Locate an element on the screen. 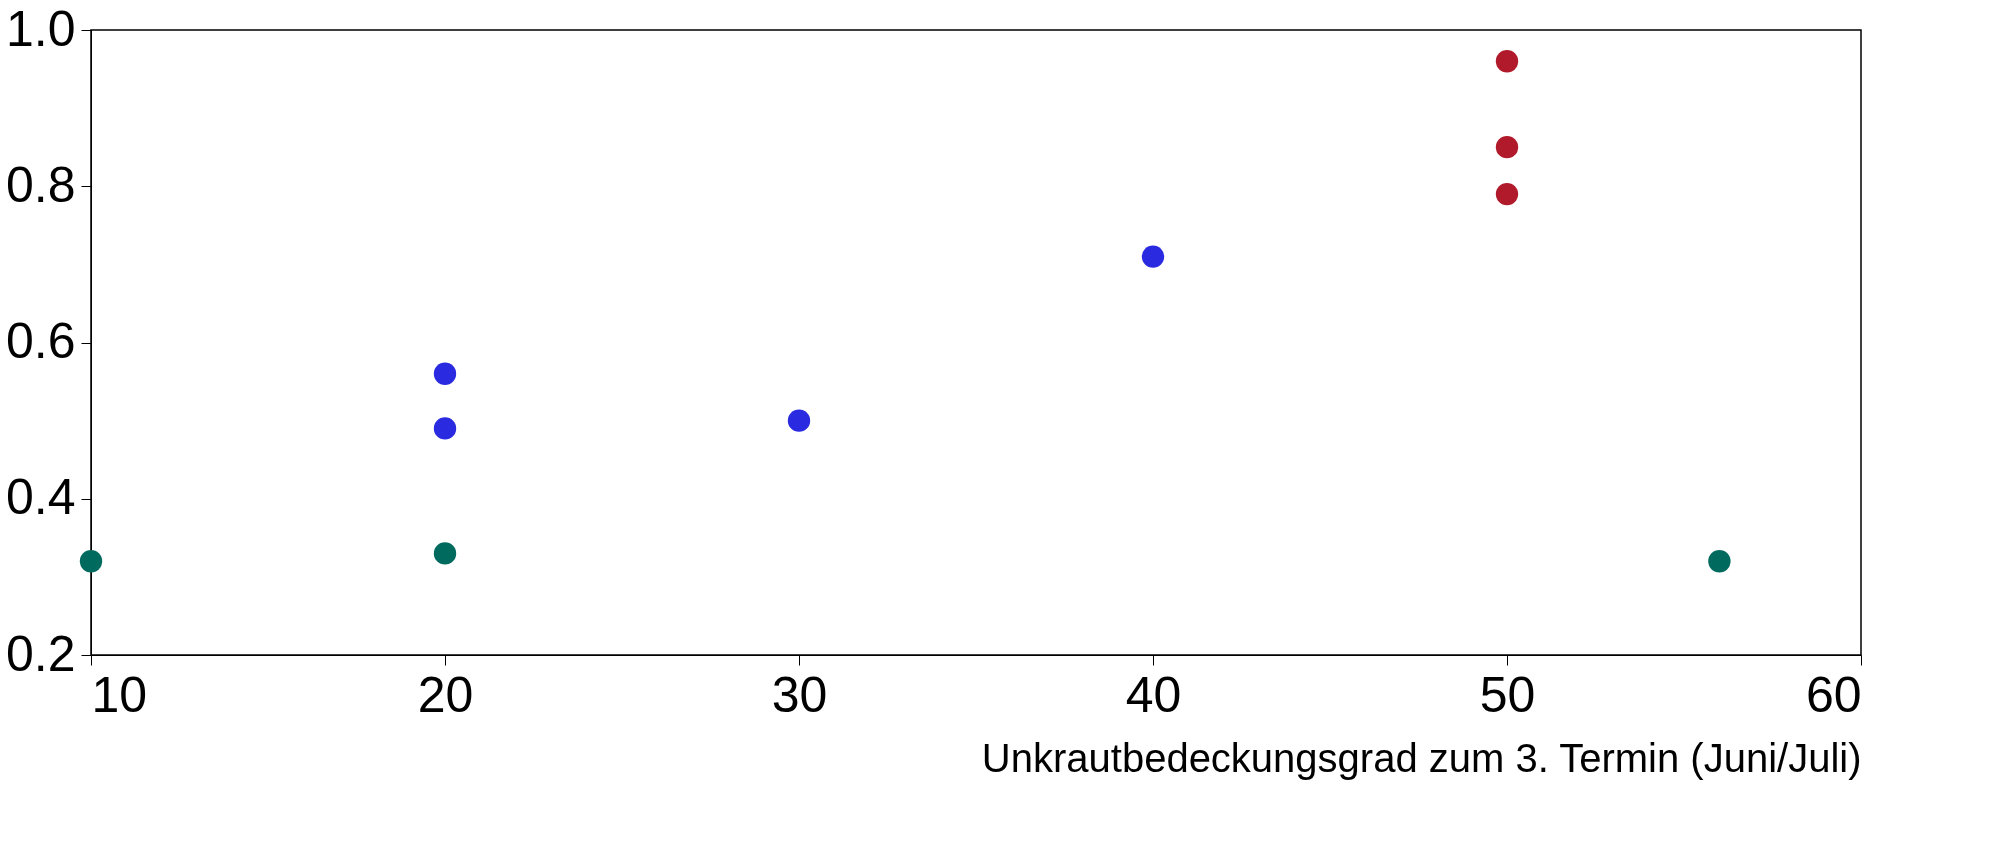 The height and width of the screenshot is (866, 2011). y-tick-label: 0.6 is located at coordinates (40, 341).